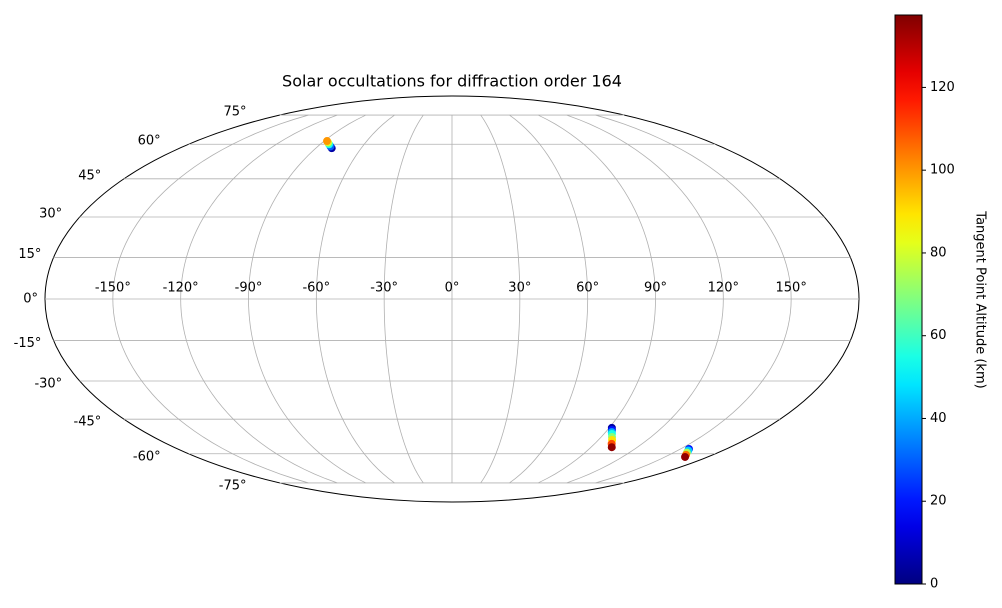 The image size is (1002, 608). Describe the element at coordinates (938, 501) in the screenshot. I see `colorbar-tick-label: 20` at that location.